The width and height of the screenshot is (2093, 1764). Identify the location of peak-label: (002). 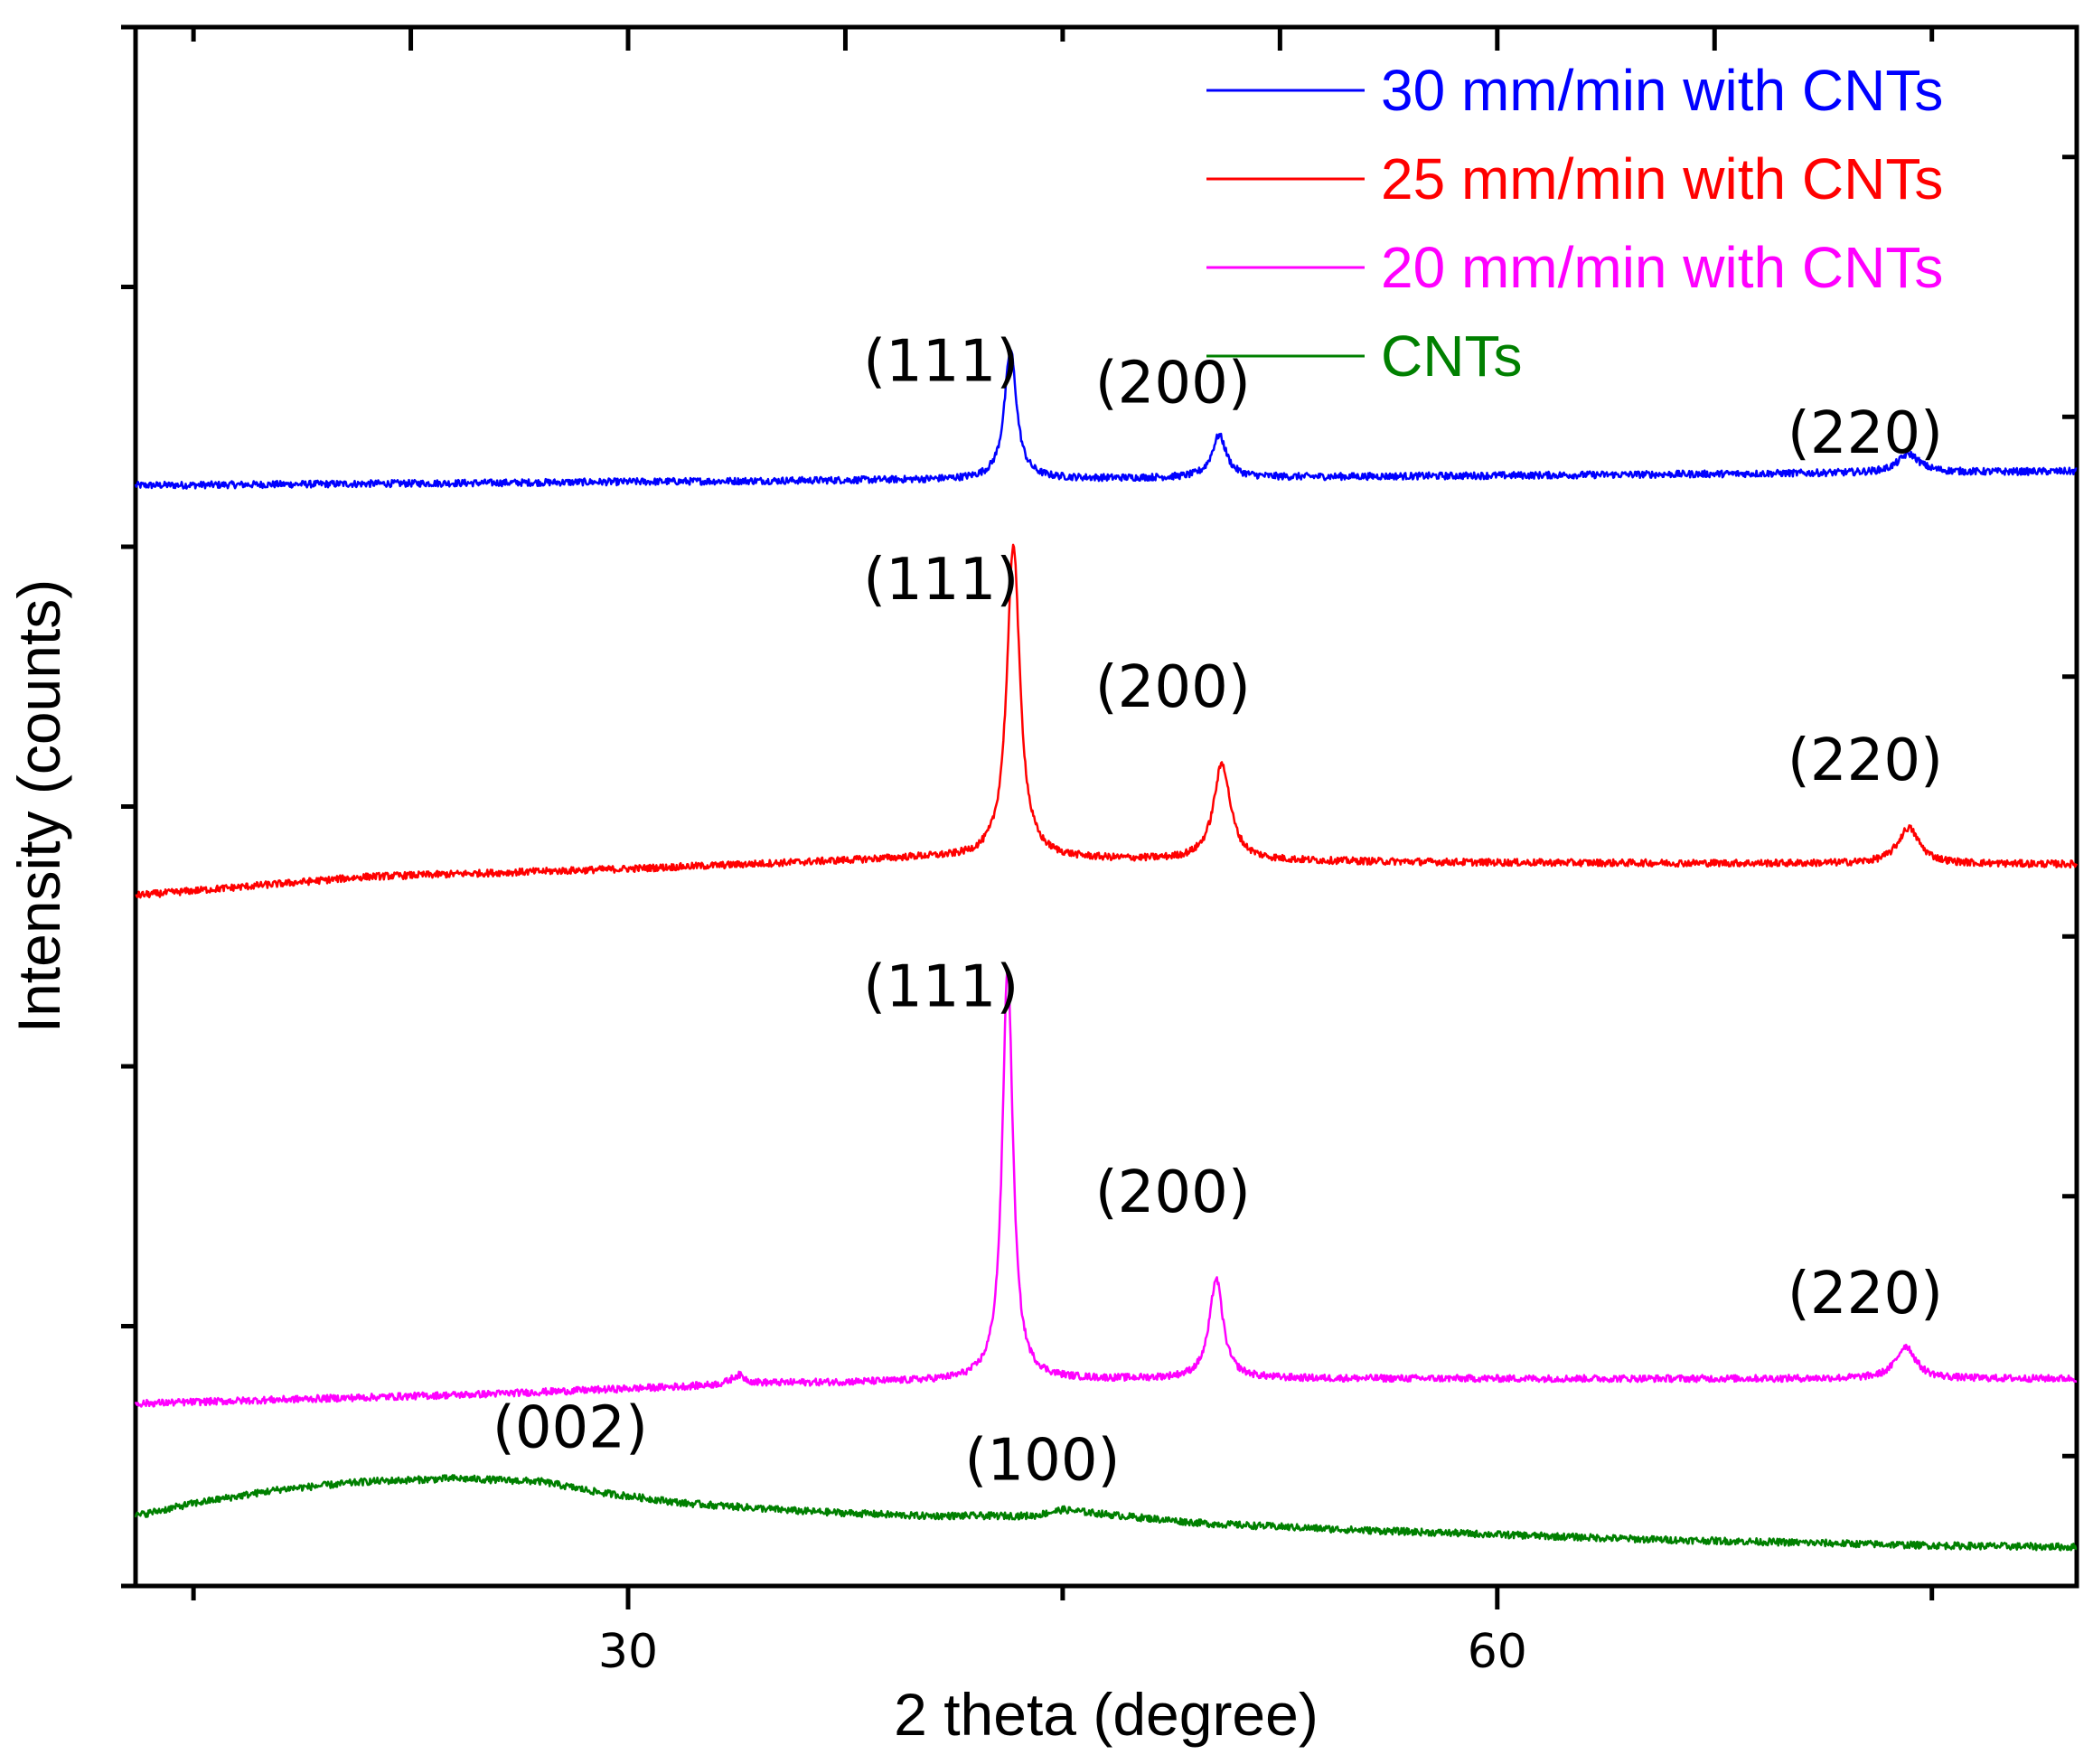
(571, 1427).